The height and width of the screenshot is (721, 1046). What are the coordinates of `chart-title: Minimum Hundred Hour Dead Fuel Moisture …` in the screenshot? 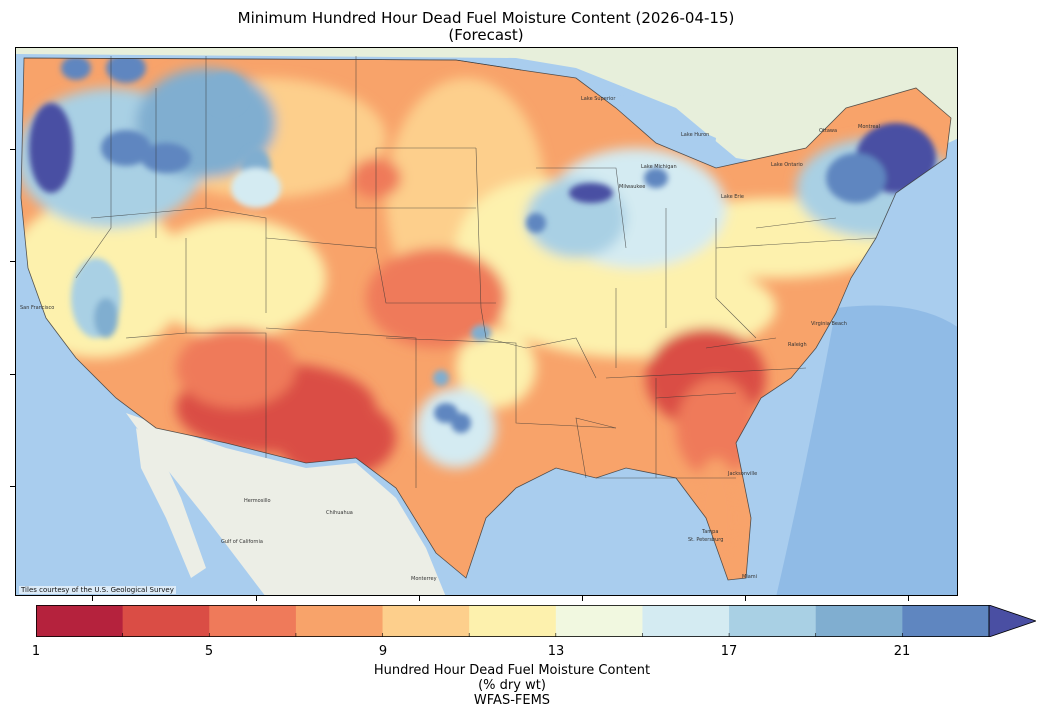 It's located at (486, 27).